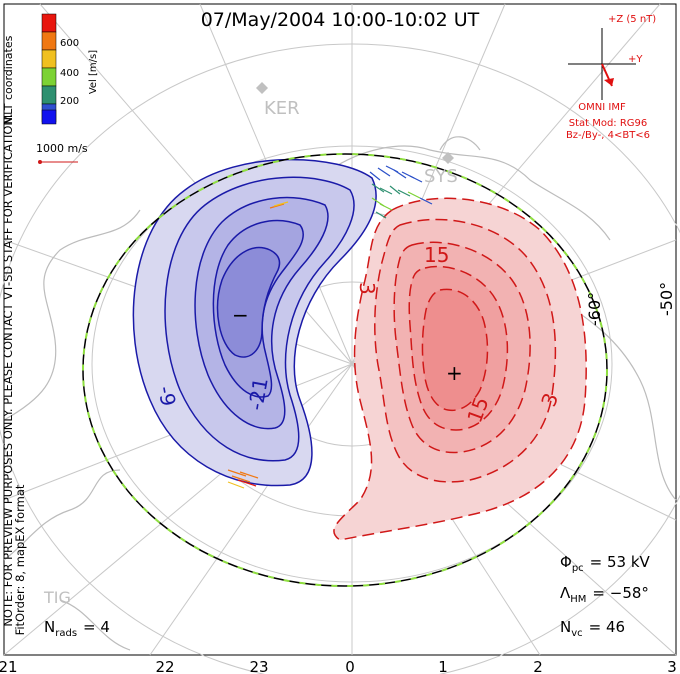 Image resolution: width=680 pixels, height=674 pixels. What do you see at coordinates (77, 628) in the screenshot?
I see `stat-n-rads: Nrads = 4` at bounding box center [77, 628].